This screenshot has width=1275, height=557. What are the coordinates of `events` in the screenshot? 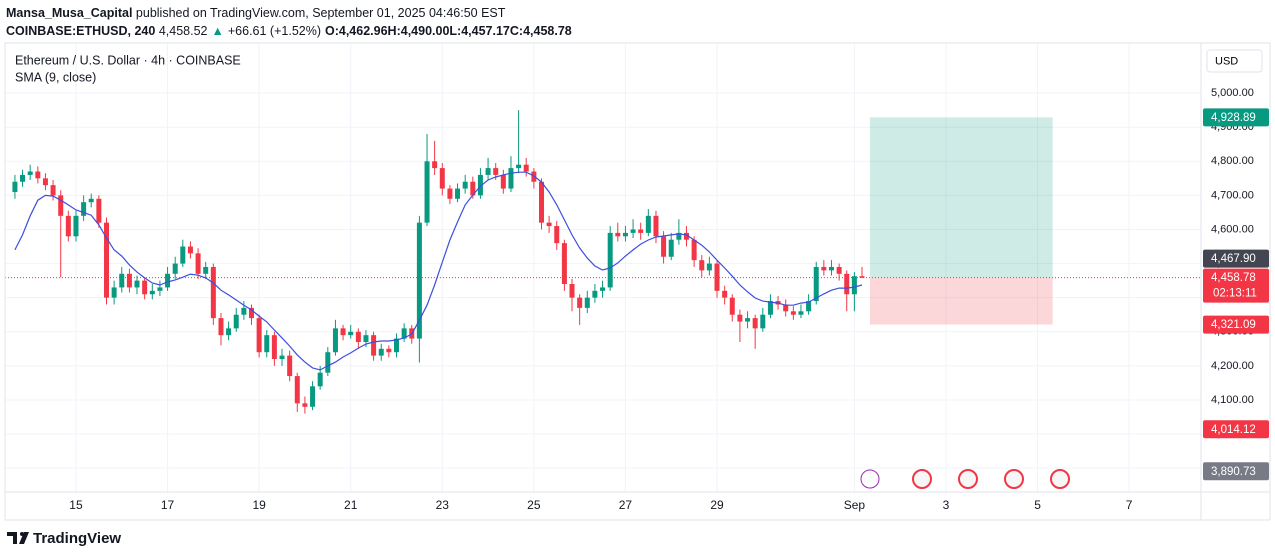 It's located at (965, 479).